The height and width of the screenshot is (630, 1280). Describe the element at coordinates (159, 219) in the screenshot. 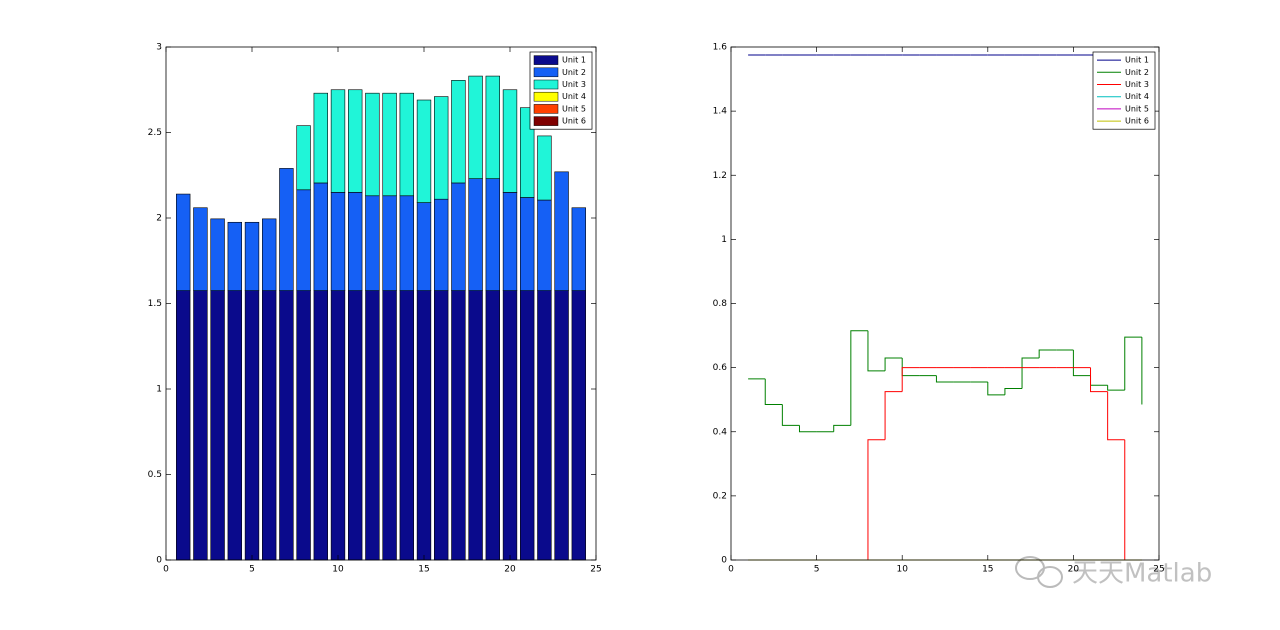

I see `y-tick-label: 2` at that location.